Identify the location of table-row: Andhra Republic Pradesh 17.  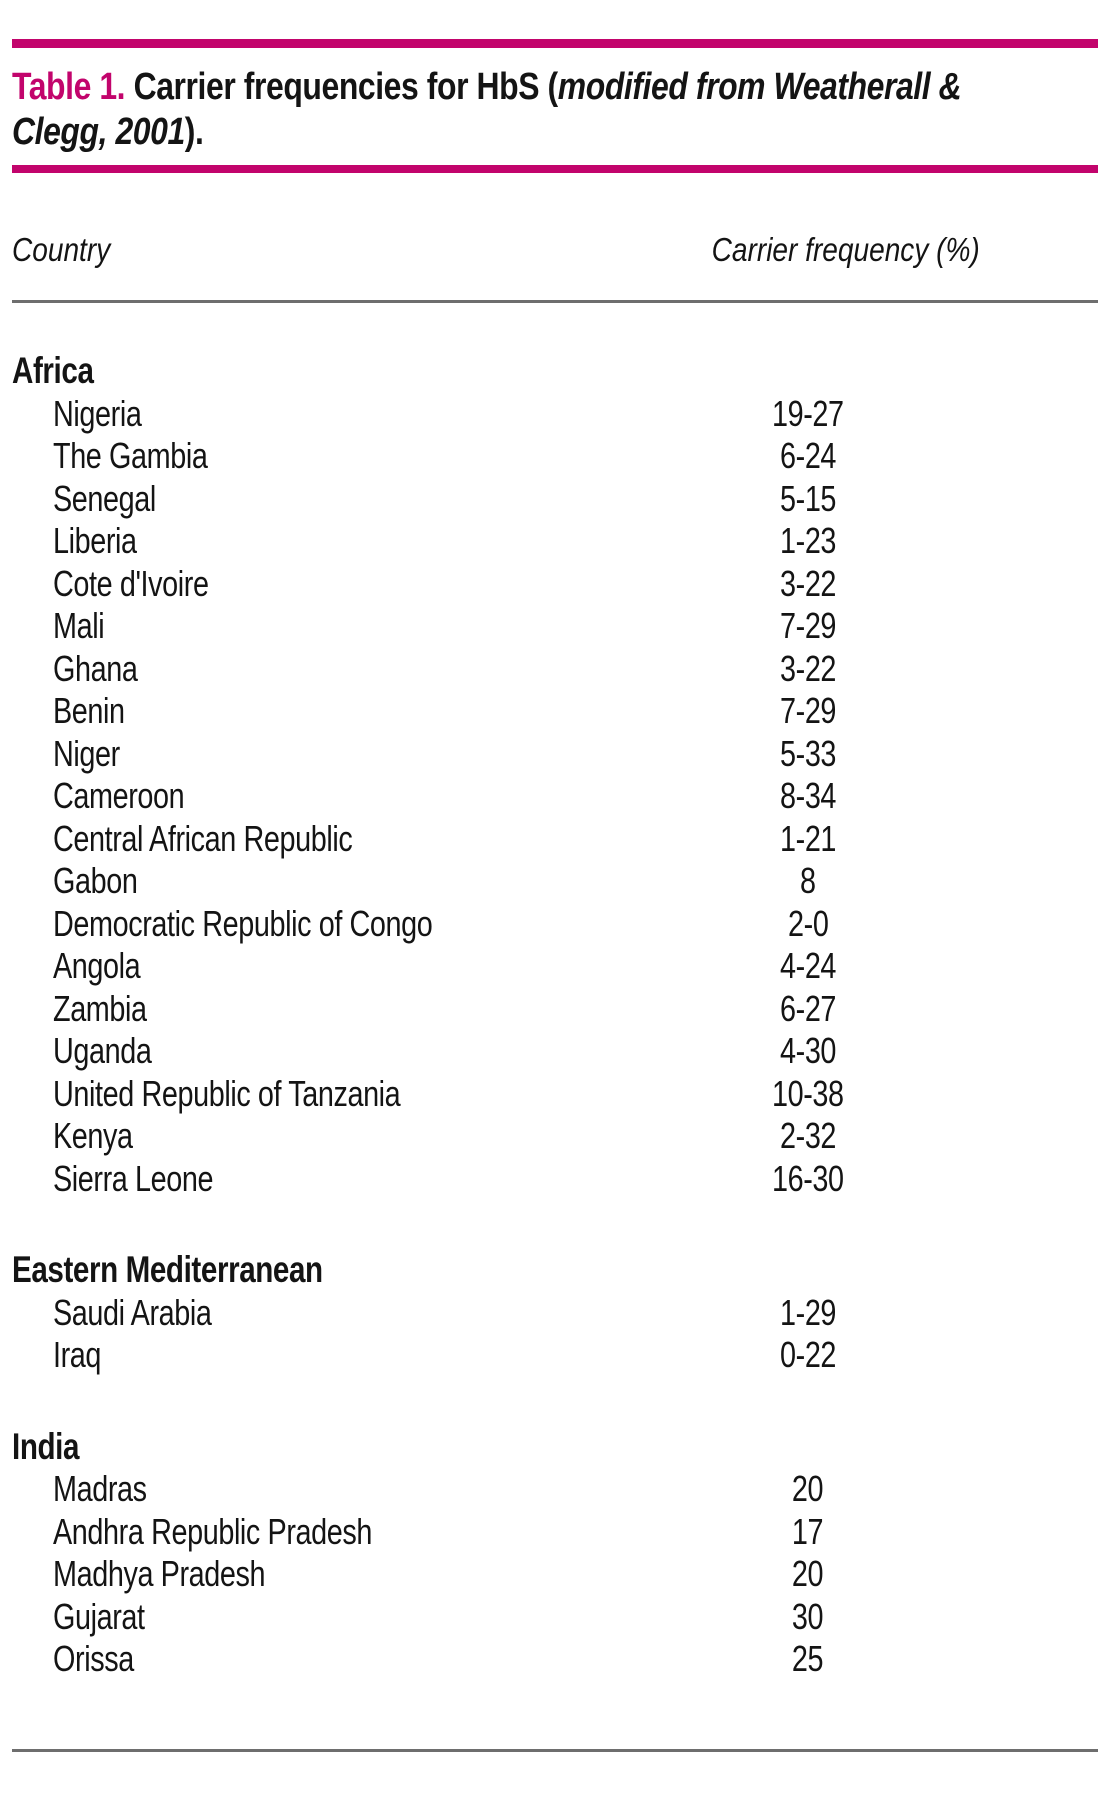
(555, 1532).